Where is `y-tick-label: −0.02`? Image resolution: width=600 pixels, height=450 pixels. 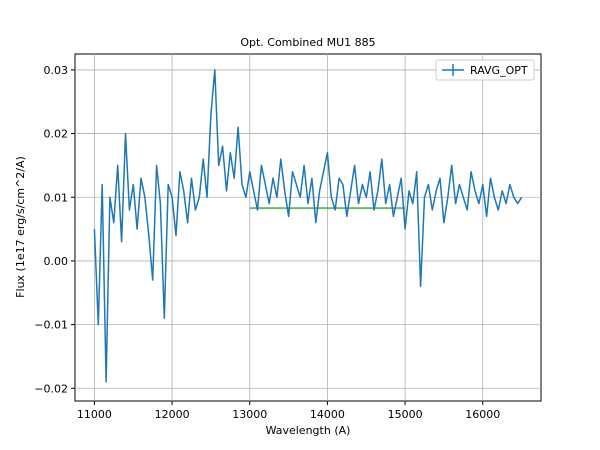
y-tick-label: −0.02 is located at coordinates (51, 388).